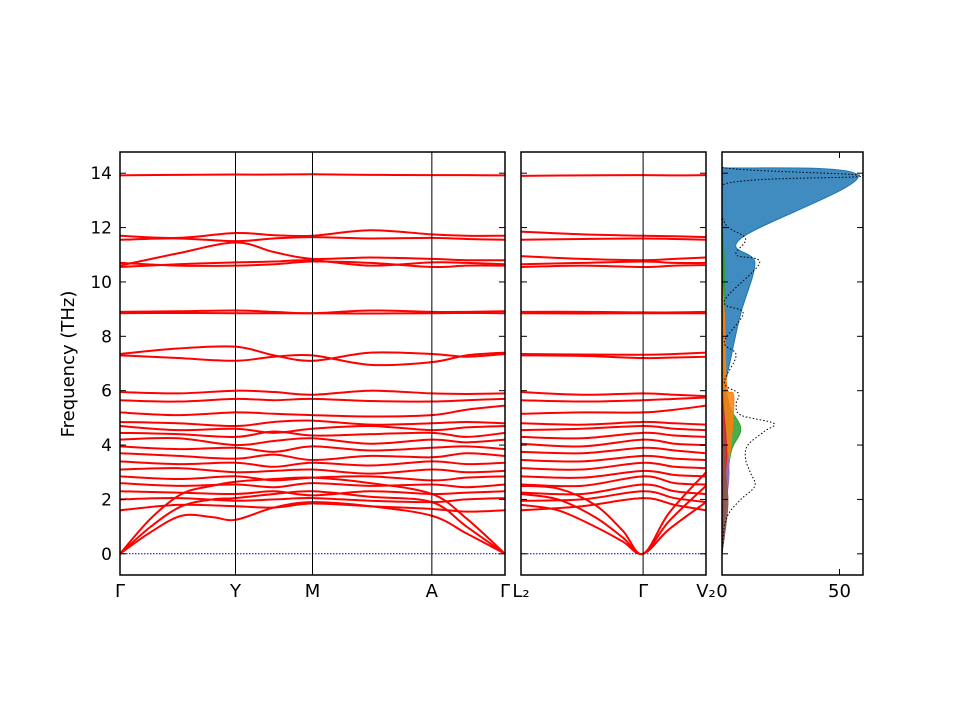  Describe the element at coordinates (106, 337) in the screenshot. I see `left-ytick-label: 8` at that location.